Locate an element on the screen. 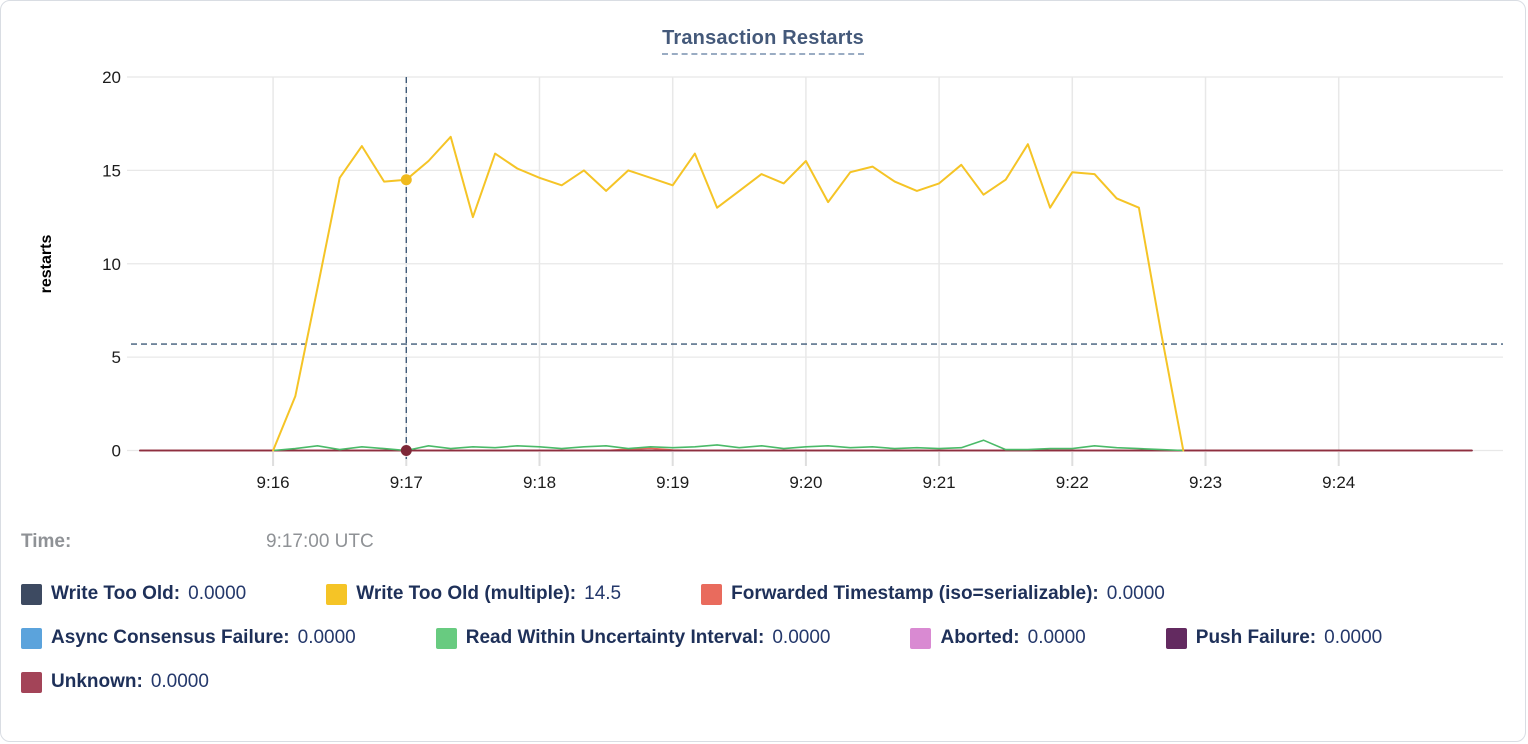 The image size is (1528, 744). svg-text: 9:20 is located at coordinates (805, 482).